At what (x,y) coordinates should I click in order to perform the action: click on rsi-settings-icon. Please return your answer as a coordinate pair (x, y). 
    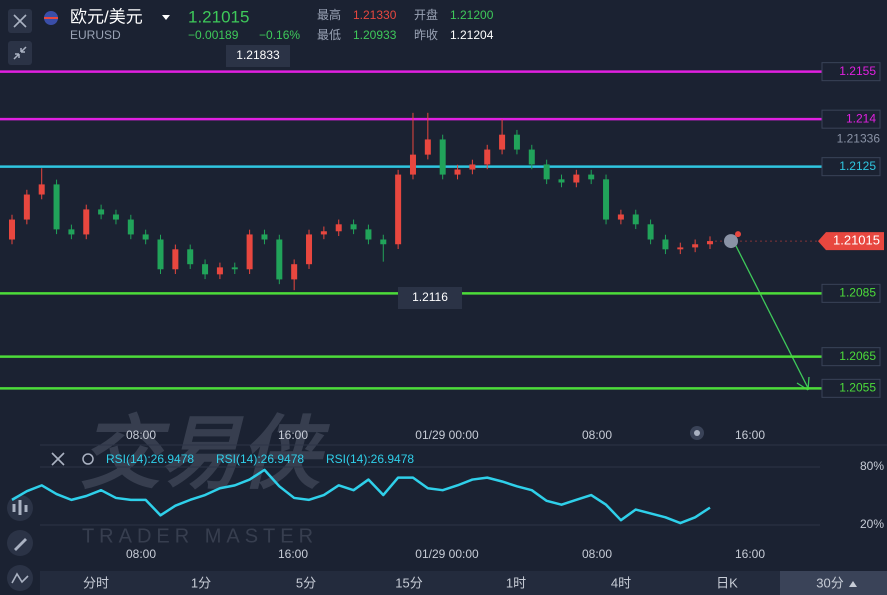
    Looking at the image, I should click on (88, 459).